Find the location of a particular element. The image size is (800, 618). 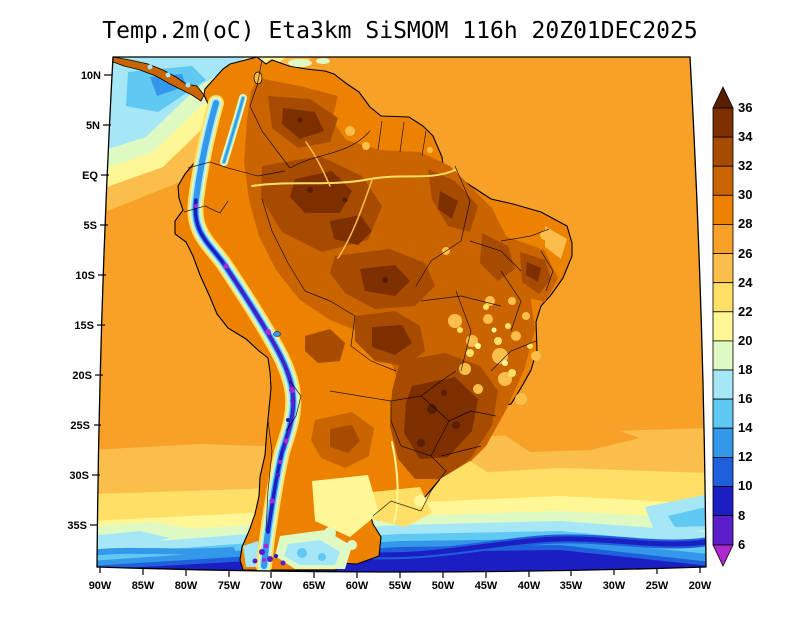

colorbar-tick-label: 12 is located at coordinates (745, 456).